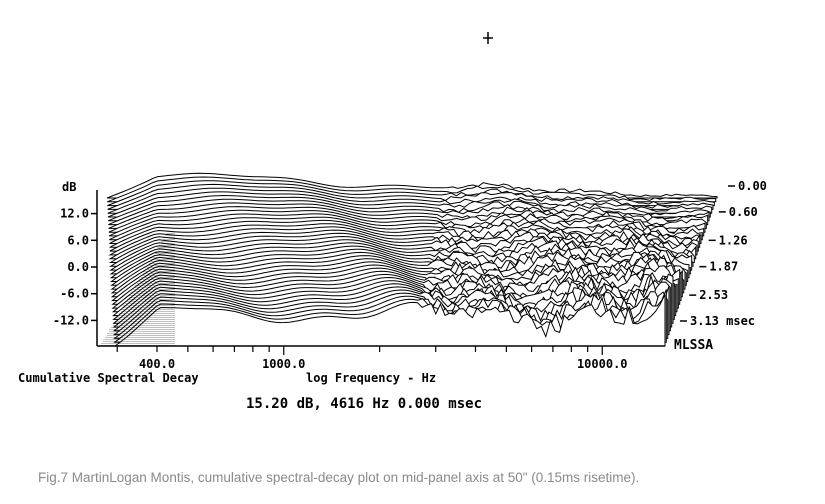 This screenshot has width=825, height=504. Describe the element at coordinates (371, 378) in the screenshot. I see `x-label-right: log Frequency - Hz` at that location.